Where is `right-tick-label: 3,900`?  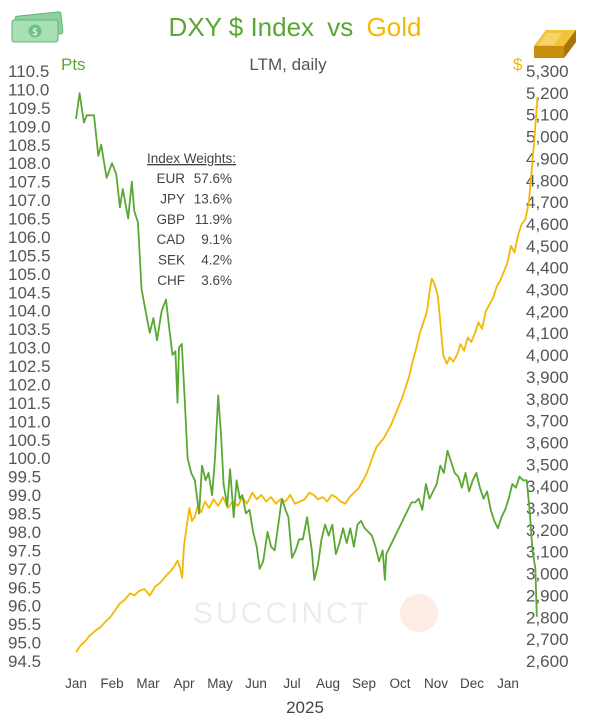
right-tick-label: 3,900 is located at coordinates (547, 377).